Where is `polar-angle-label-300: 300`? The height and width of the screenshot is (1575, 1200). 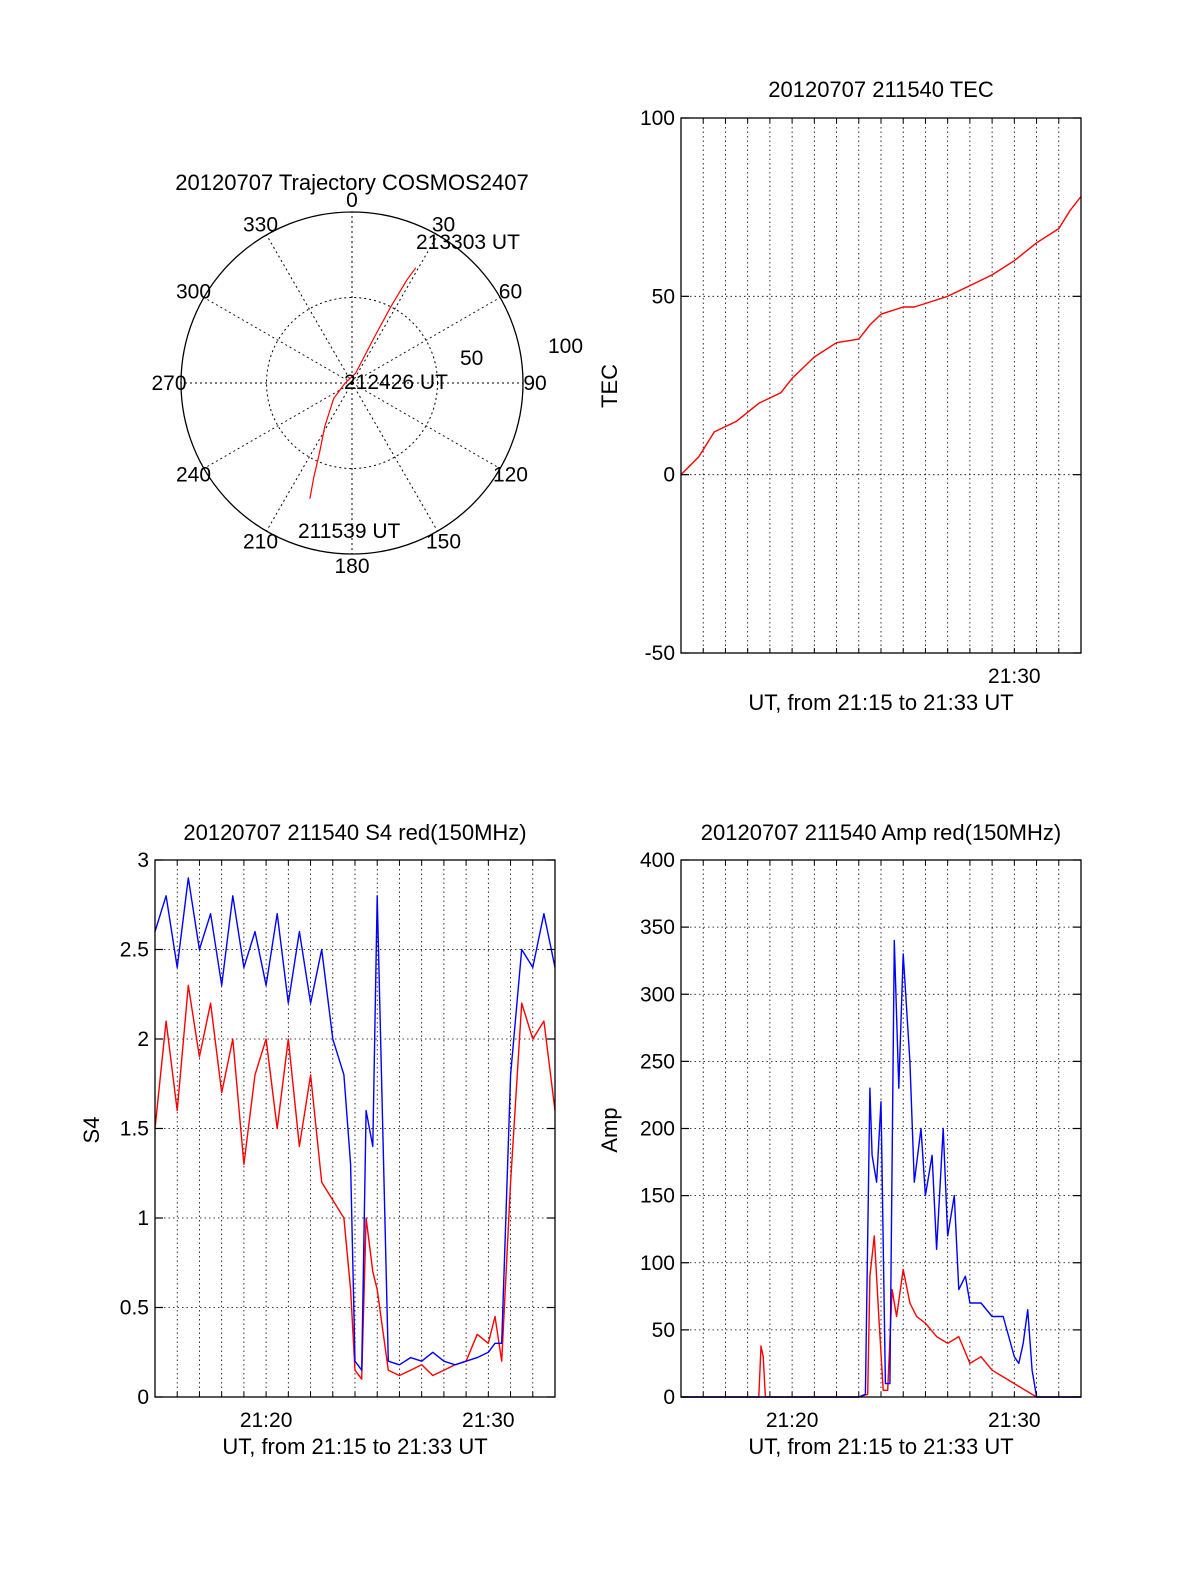 polar-angle-label-300: 300 is located at coordinates (193, 292).